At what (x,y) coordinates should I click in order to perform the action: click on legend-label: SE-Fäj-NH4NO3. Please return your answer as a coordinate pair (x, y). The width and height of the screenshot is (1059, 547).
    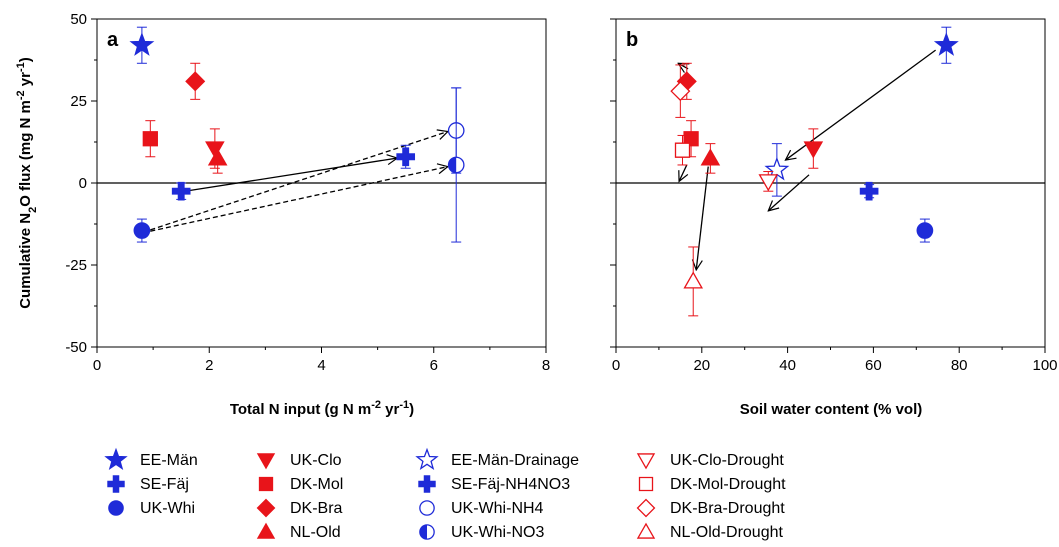
    Looking at the image, I should click on (510, 484).